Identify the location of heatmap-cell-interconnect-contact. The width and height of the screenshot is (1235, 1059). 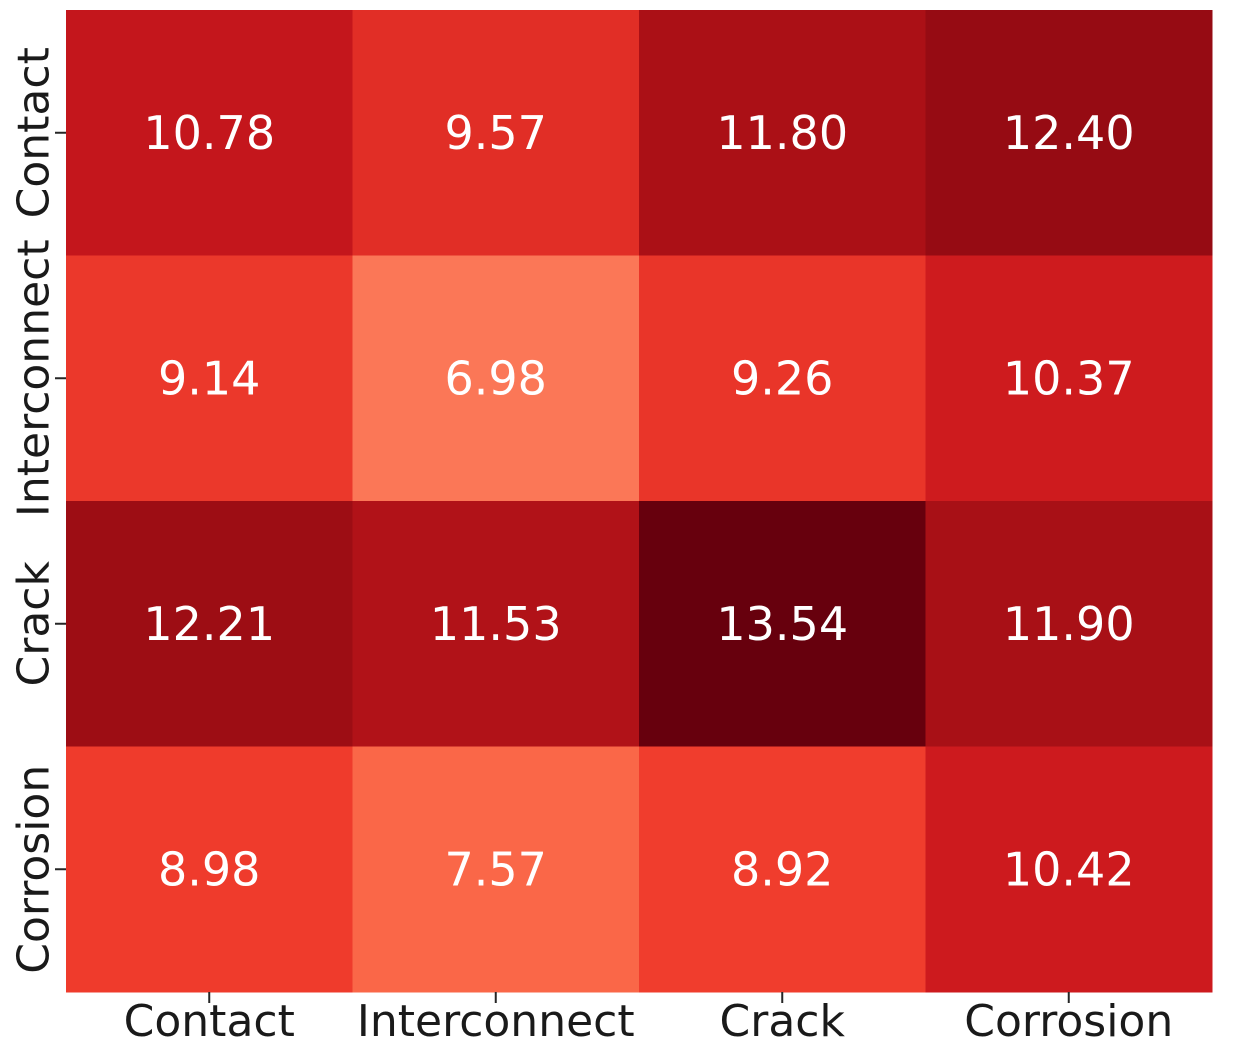
(209, 378).